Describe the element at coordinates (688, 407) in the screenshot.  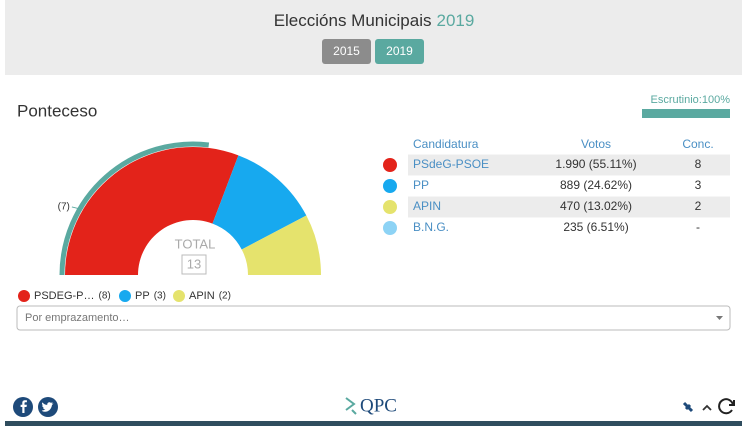
I see `map-icon` at that location.